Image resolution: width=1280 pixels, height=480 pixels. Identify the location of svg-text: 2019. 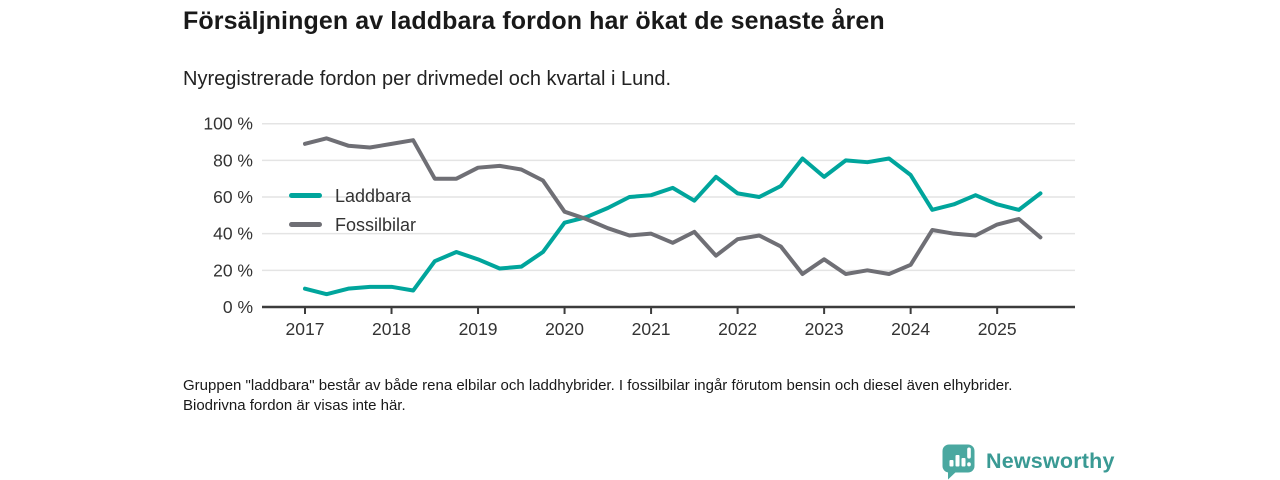
(478, 329).